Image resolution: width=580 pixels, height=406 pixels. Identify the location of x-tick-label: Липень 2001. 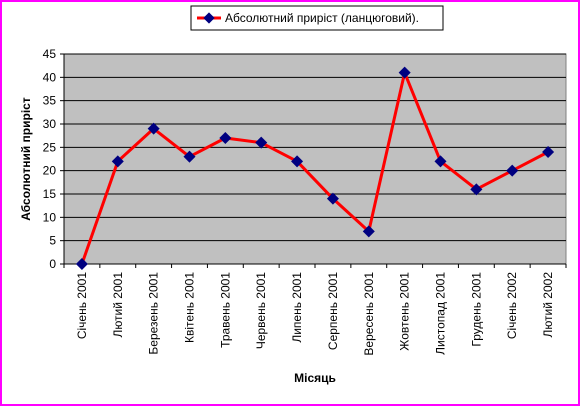
(297, 307).